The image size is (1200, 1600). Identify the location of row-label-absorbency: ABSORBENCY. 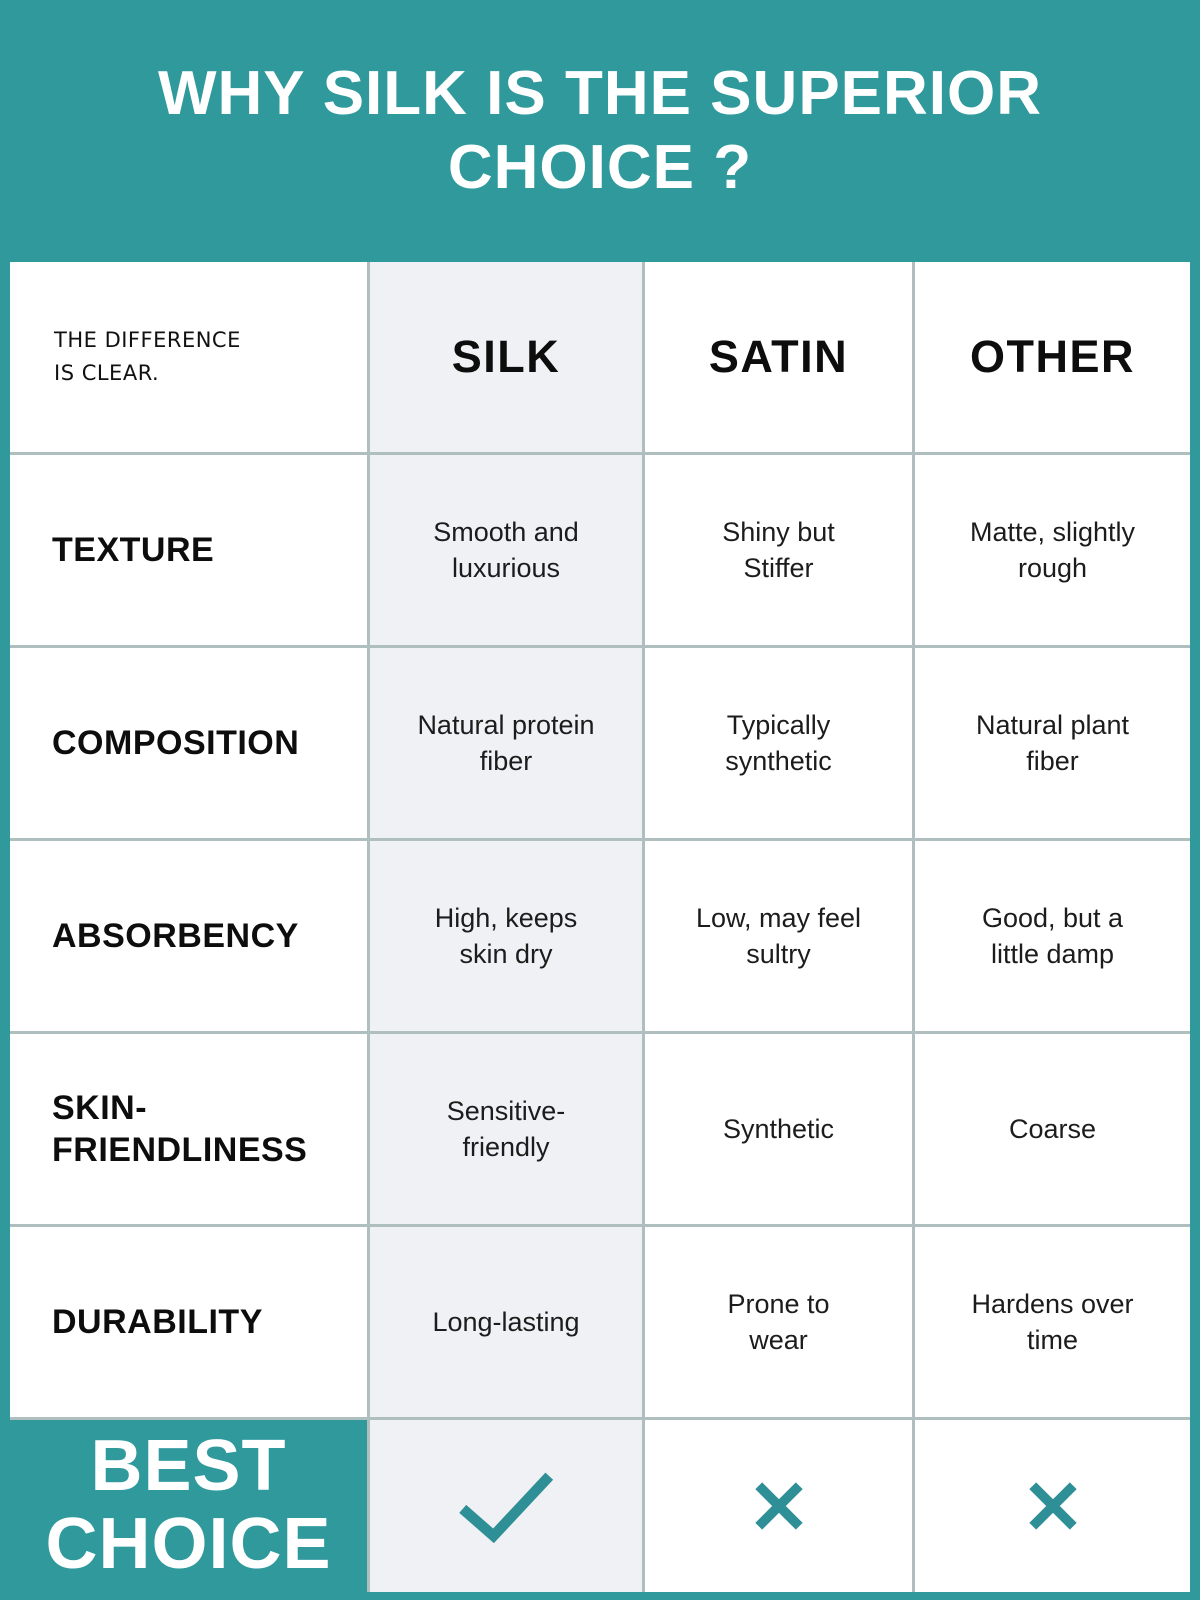
(188, 936).